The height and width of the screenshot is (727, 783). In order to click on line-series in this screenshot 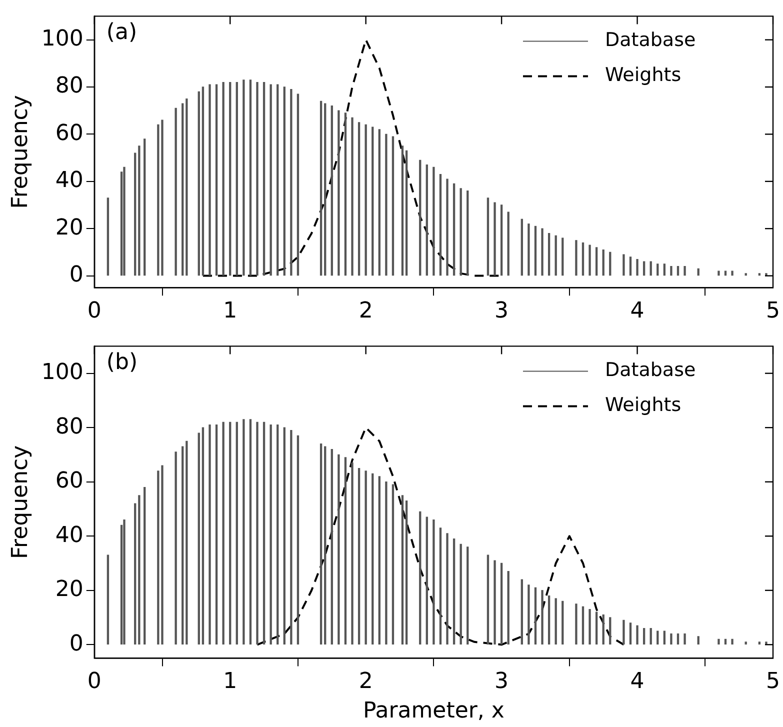, I will do `click(440, 536)`.